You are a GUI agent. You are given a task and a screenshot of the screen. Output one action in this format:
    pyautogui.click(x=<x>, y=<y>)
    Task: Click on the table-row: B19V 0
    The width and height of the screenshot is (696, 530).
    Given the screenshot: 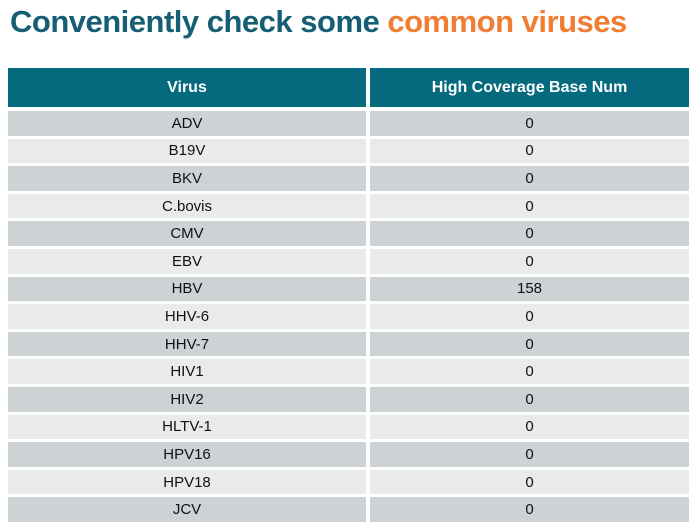 What is the action you would take?
    pyautogui.click(x=348, y=151)
    